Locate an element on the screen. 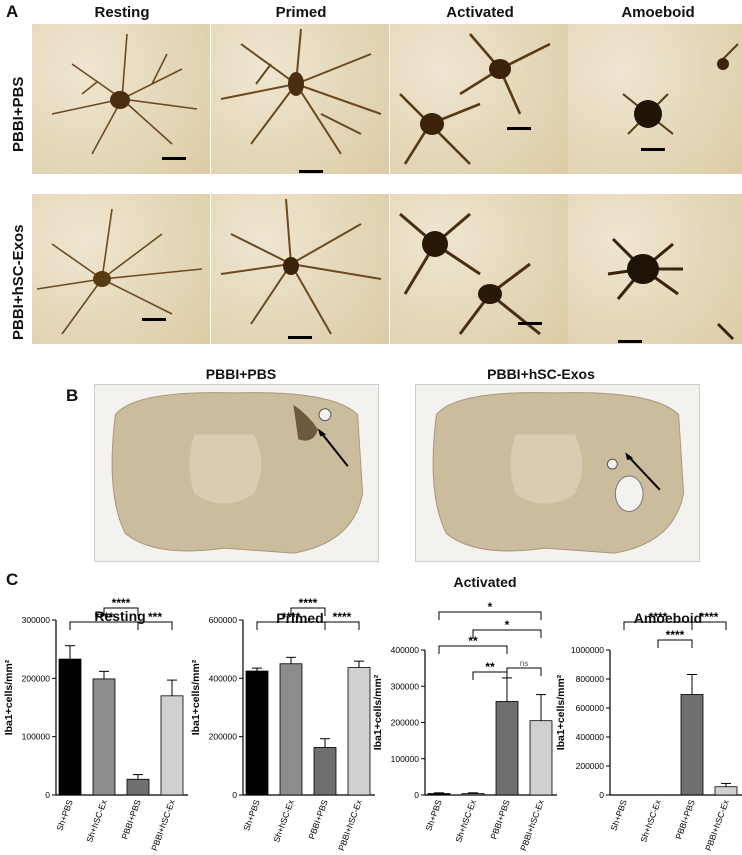 The width and height of the screenshot is (742, 855). micrograph-exos-activated is located at coordinates (479, 269).